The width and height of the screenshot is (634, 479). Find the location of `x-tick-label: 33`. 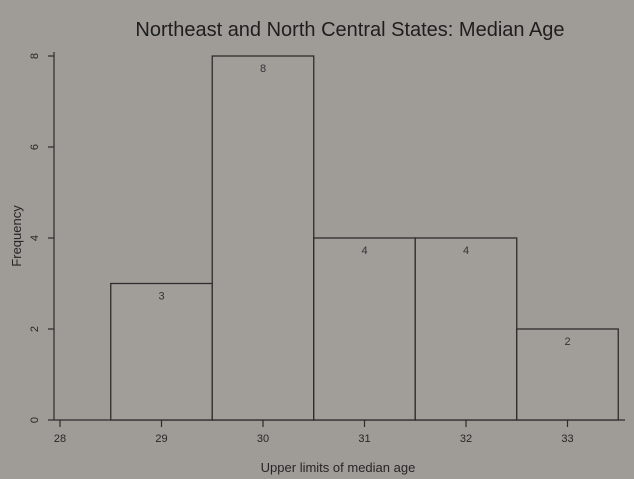

x-tick-label: 33 is located at coordinates (567, 439).